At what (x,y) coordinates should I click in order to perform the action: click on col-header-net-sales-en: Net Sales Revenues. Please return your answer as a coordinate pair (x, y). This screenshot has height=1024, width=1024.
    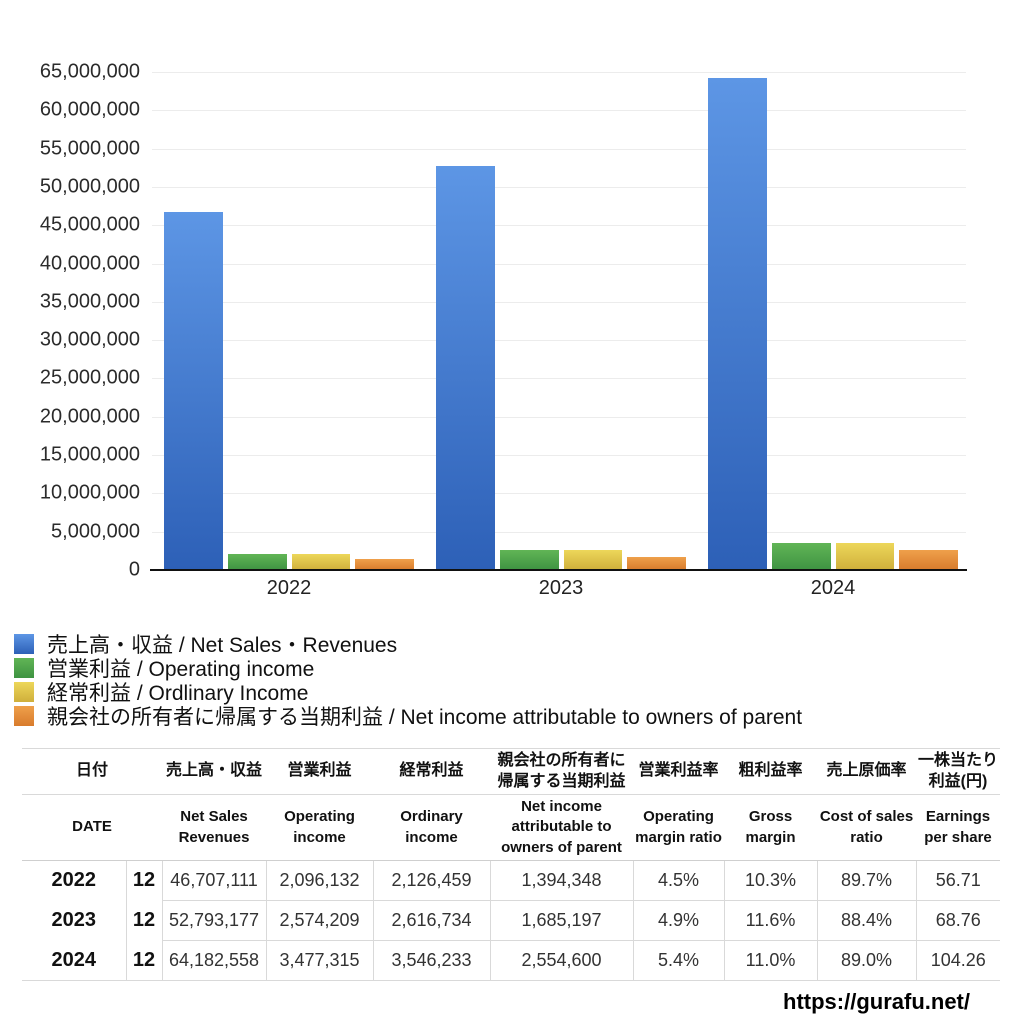
    Looking at the image, I should click on (214, 827).